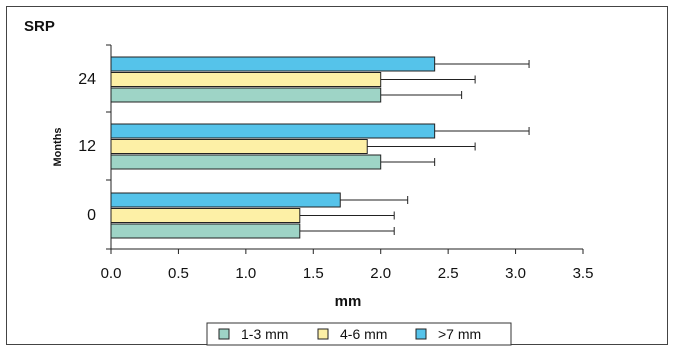 Image resolution: width=676 pixels, height=356 pixels. Describe the element at coordinates (87, 146) in the screenshot. I see `y-tick-label: 12` at that location.